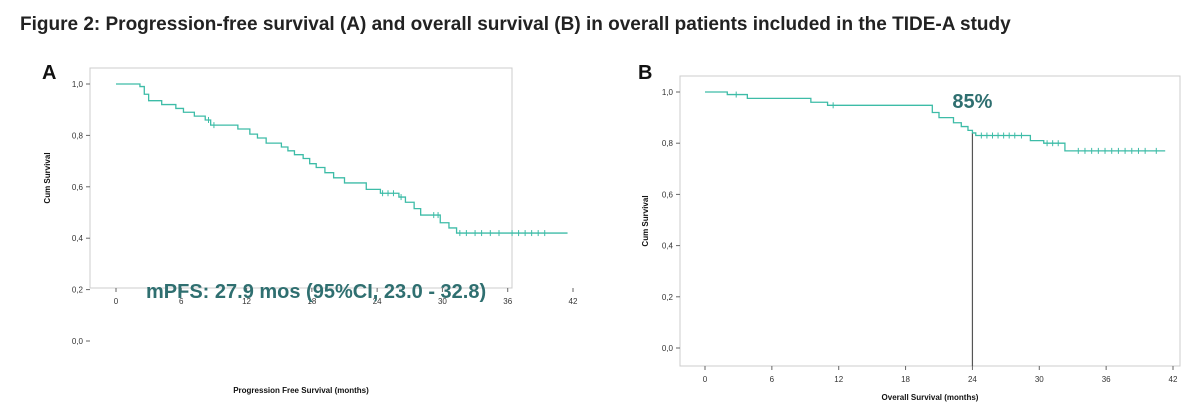 The height and width of the screenshot is (410, 1200). I want to click on x-axis-label: Overall Survival (months), so click(930, 397).